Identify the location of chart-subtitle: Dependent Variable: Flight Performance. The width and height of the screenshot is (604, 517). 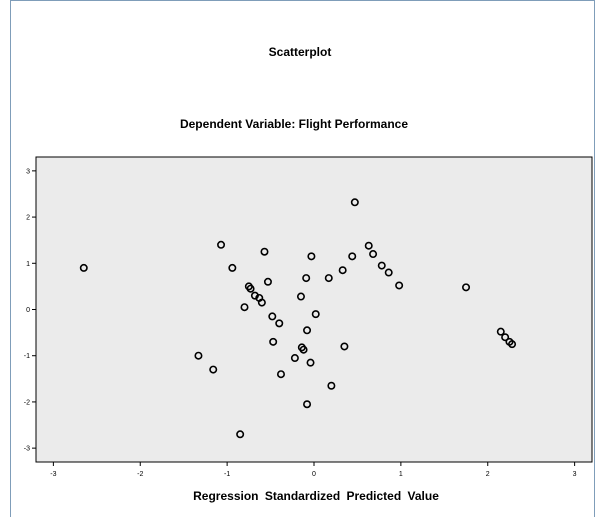
(294, 124).